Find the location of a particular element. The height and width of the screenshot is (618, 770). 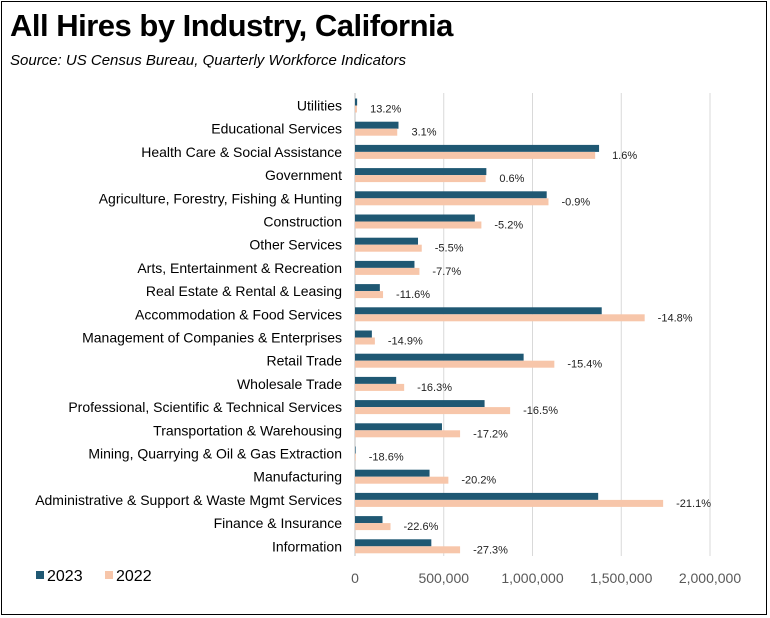

data-label: -17.2% is located at coordinates (490, 434).